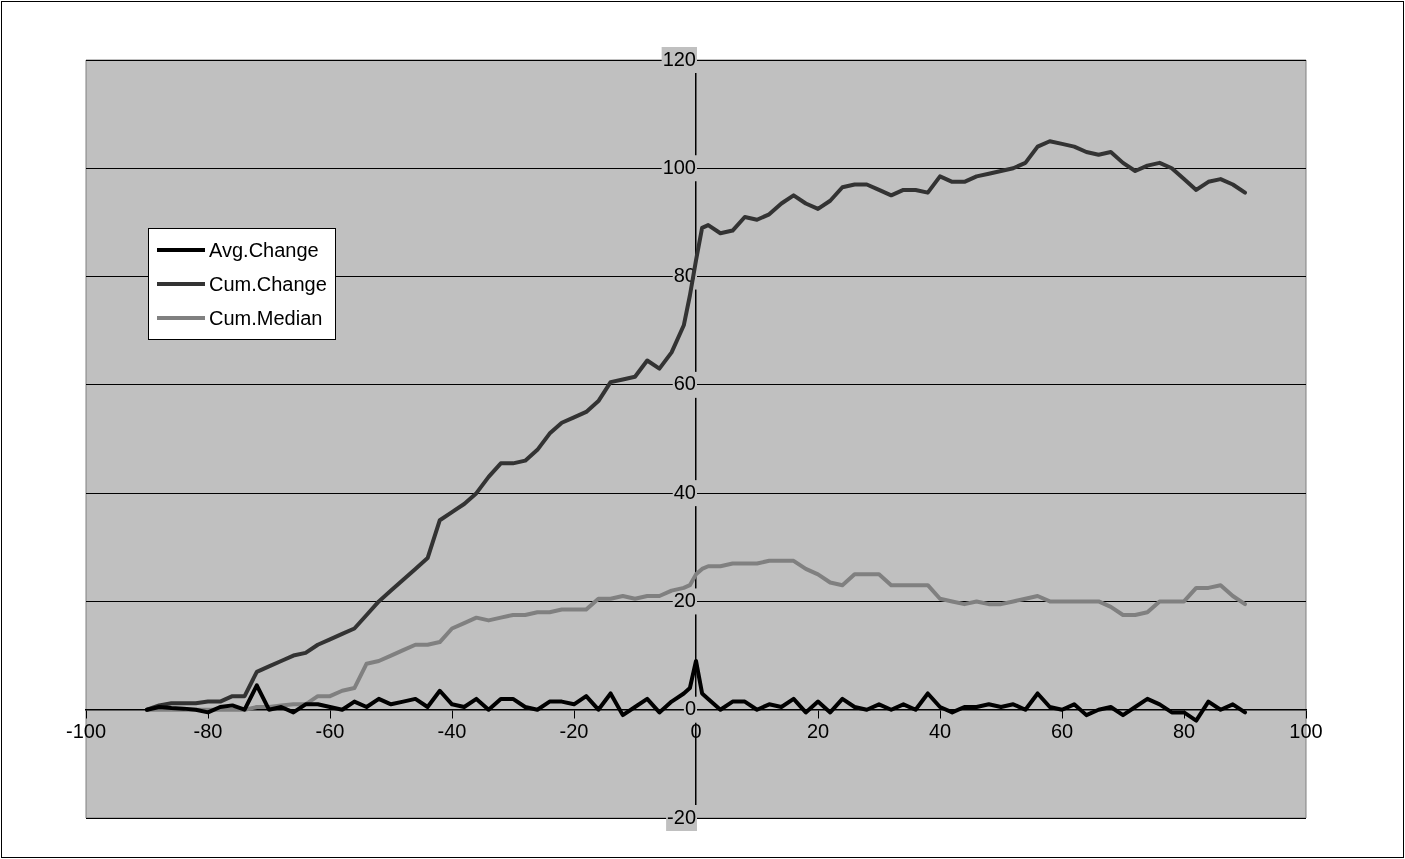  I want to click on y-tick-label: 120, so click(679, 58).